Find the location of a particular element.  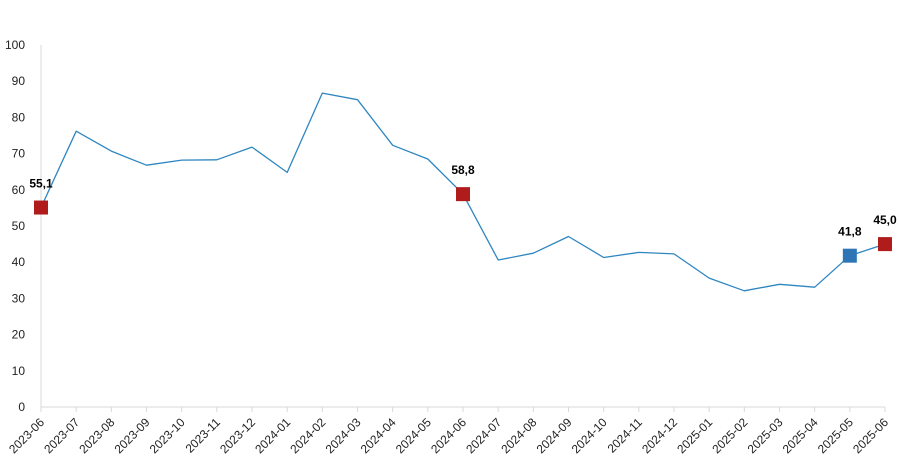

data-label: 45,0 is located at coordinates (885, 220).